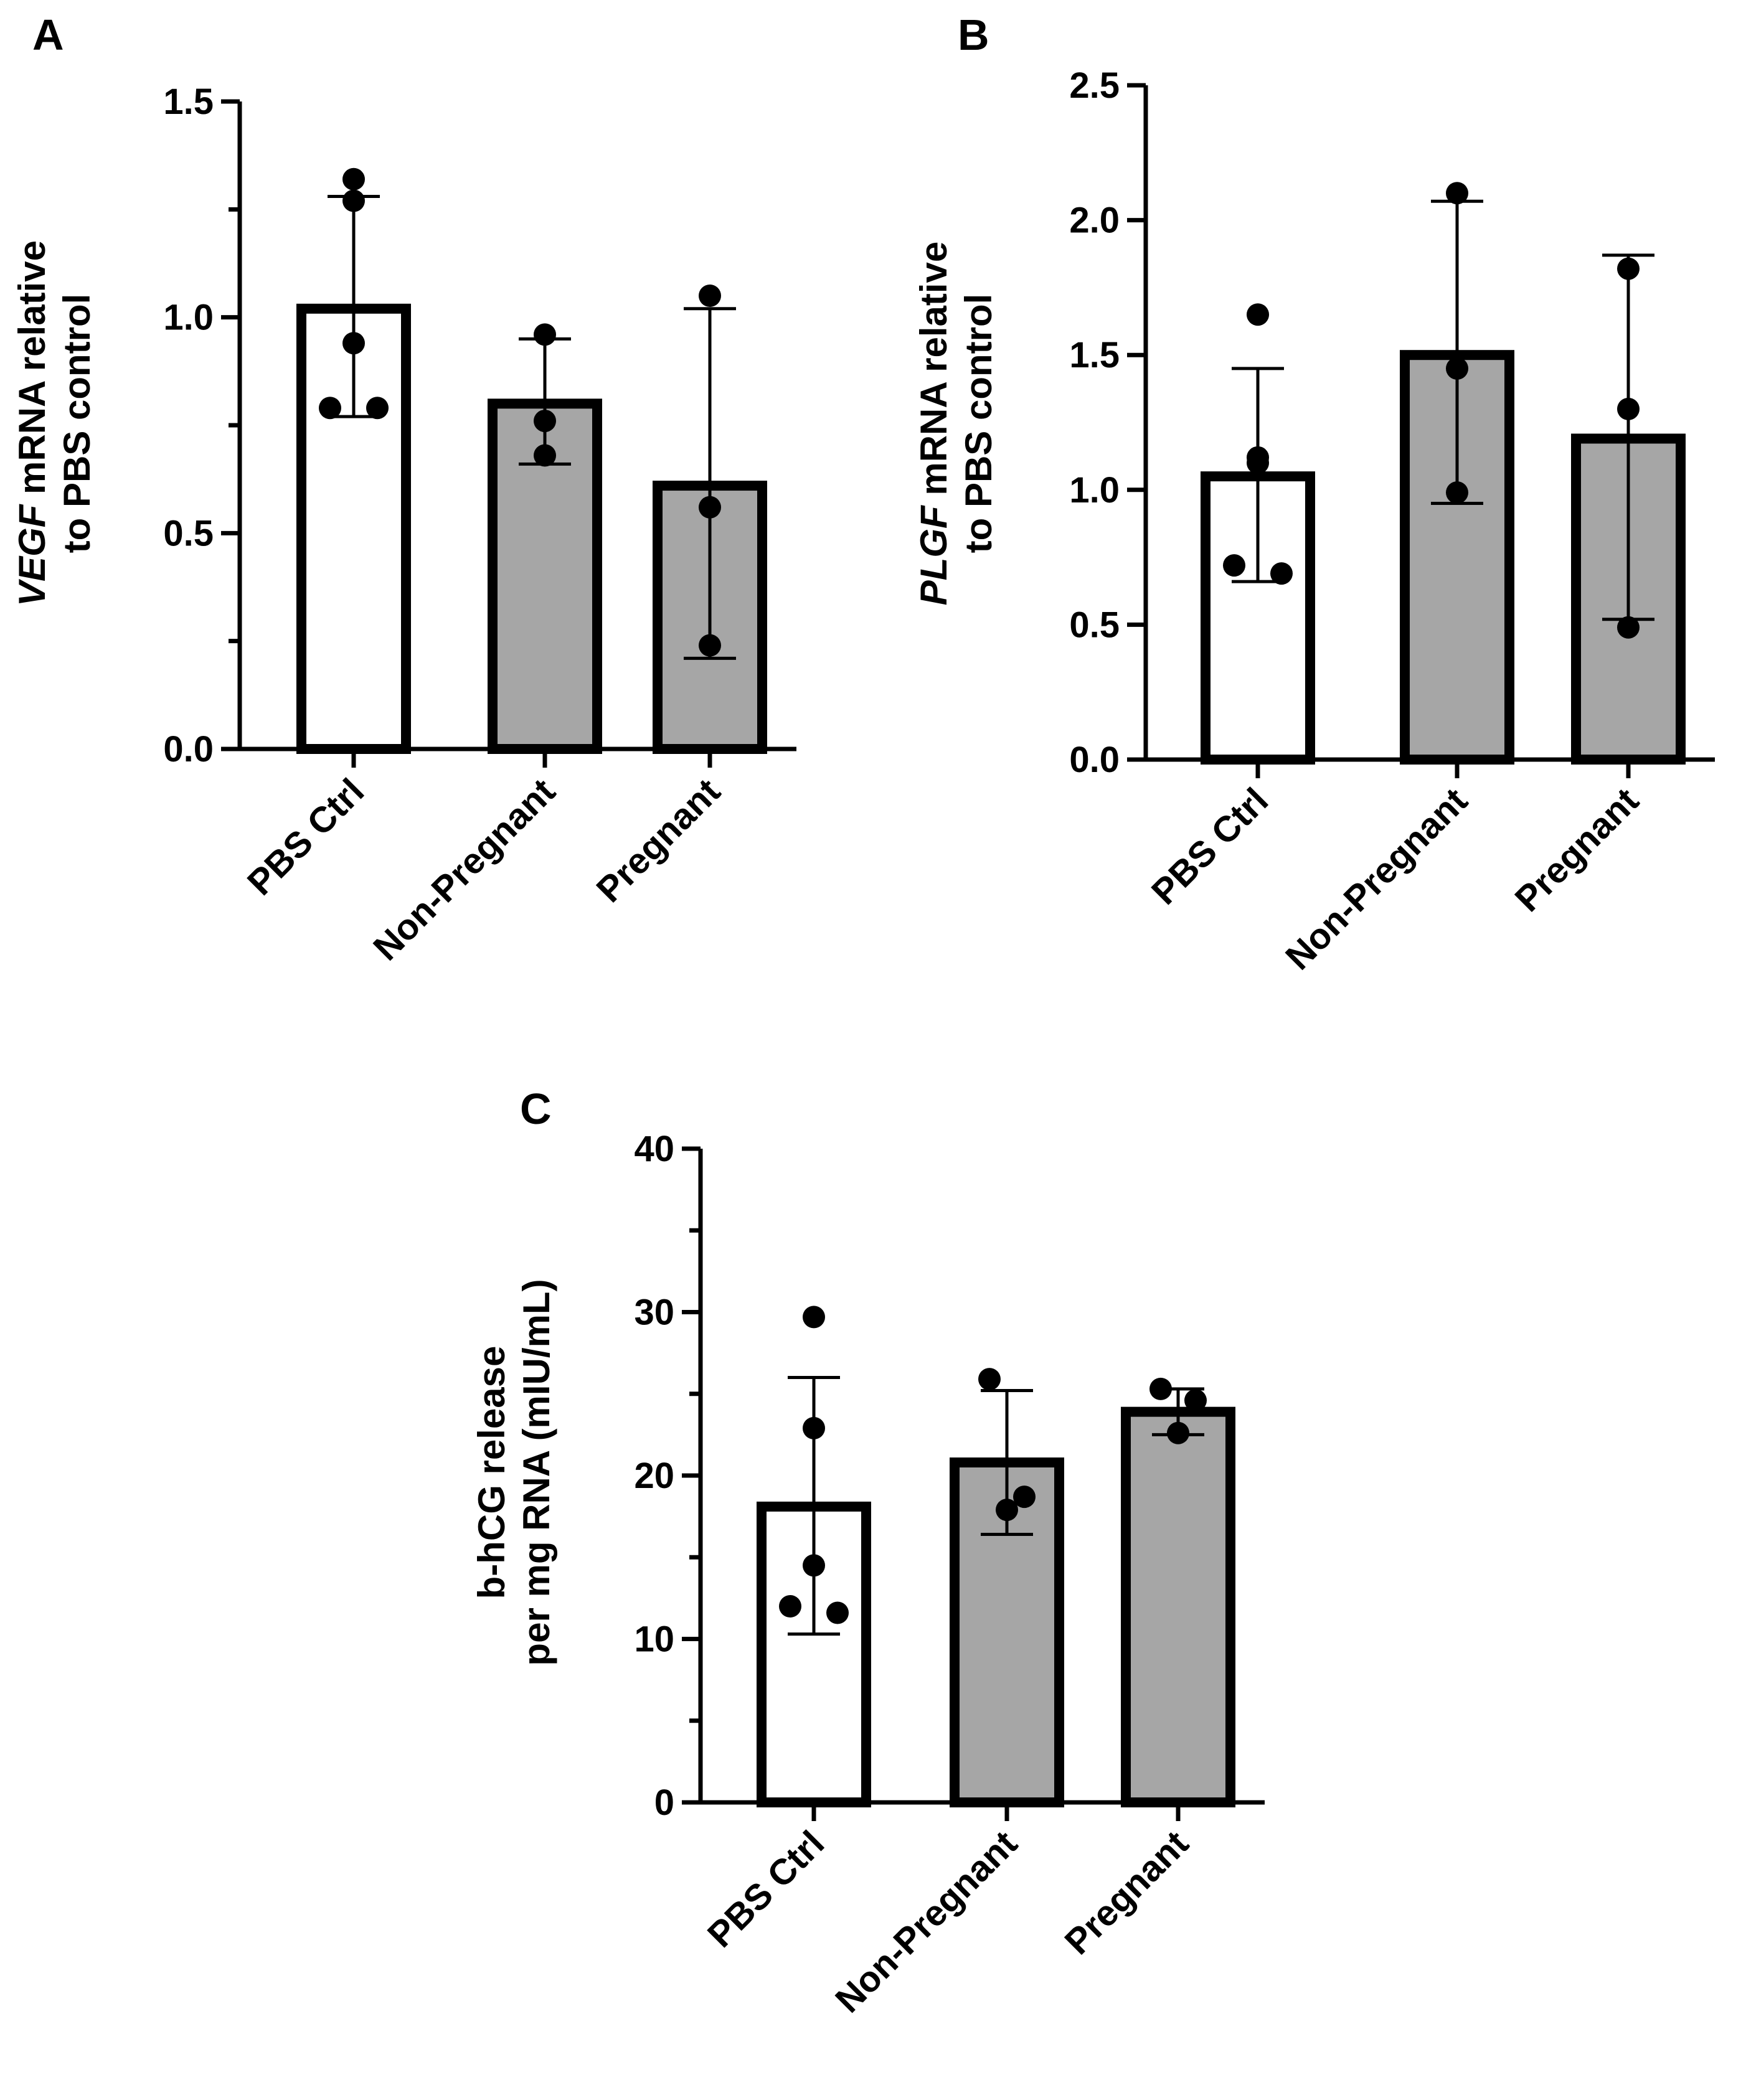 The height and width of the screenshot is (2100, 1751). I want to click on panel-letter-b: B, so click(973, 35).